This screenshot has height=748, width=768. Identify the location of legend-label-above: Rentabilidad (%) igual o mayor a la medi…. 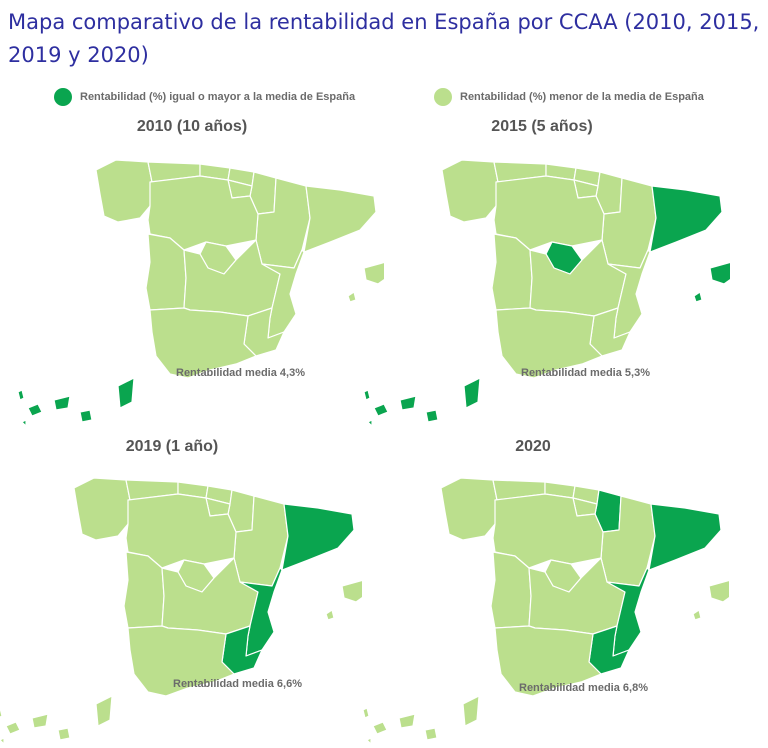
(218, 97).